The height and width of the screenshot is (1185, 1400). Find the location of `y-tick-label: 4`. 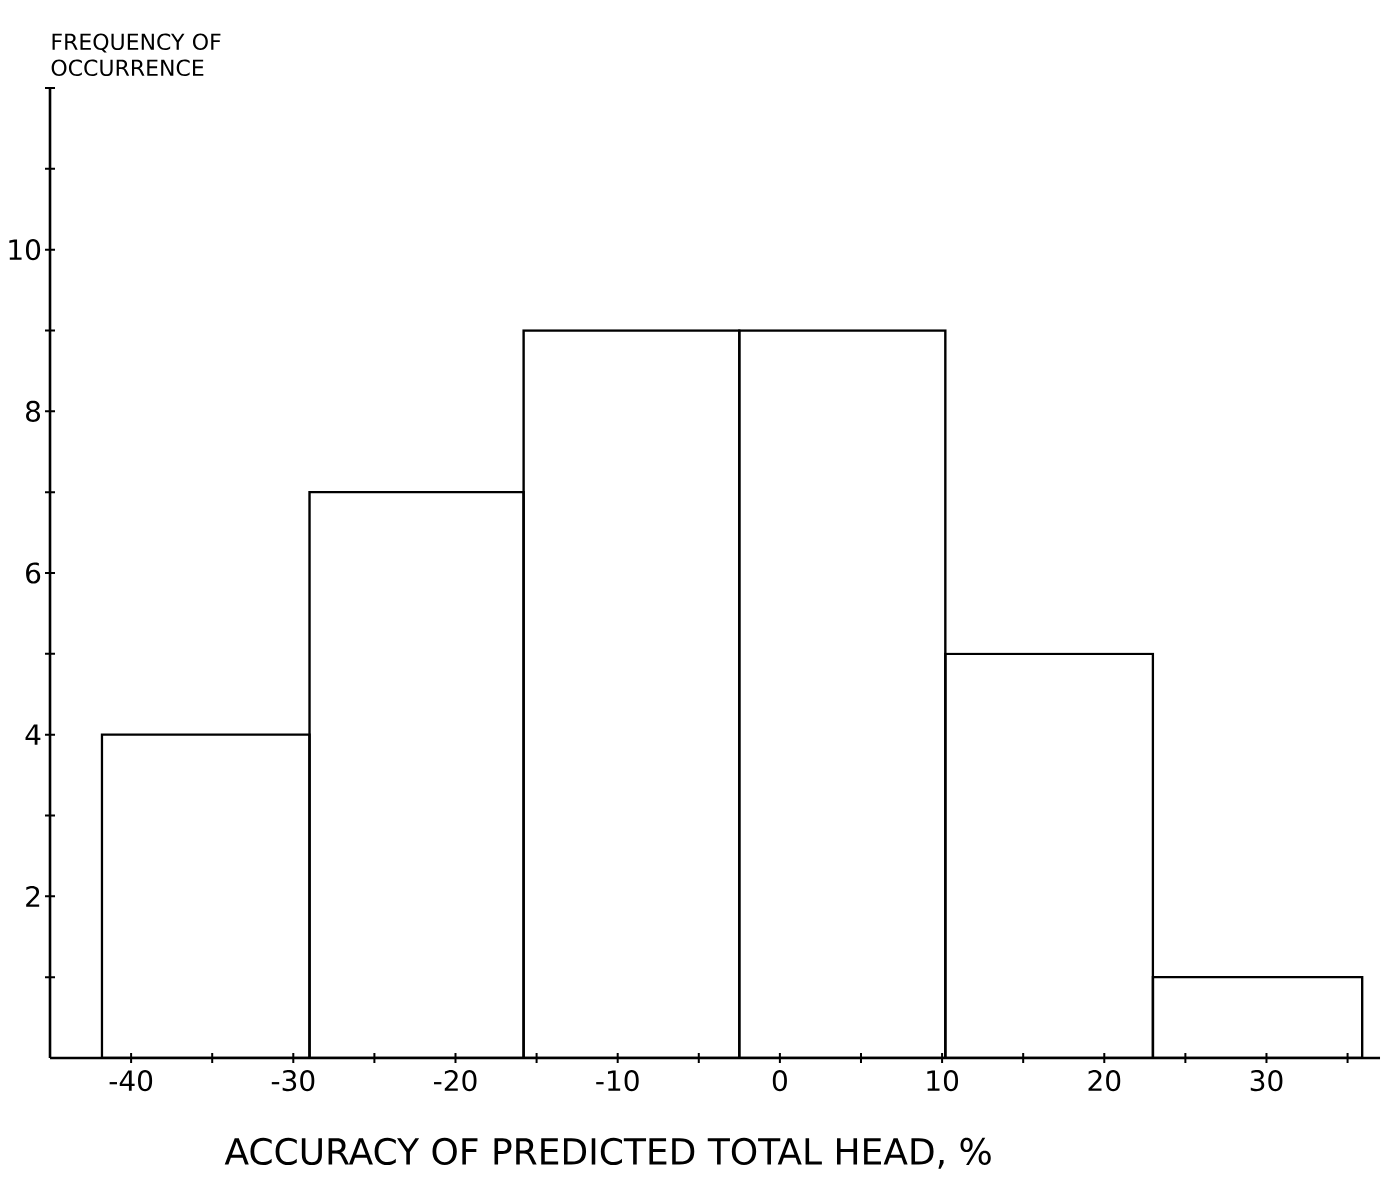

y-tick-label: 4 is located at coordinates (33, 734).